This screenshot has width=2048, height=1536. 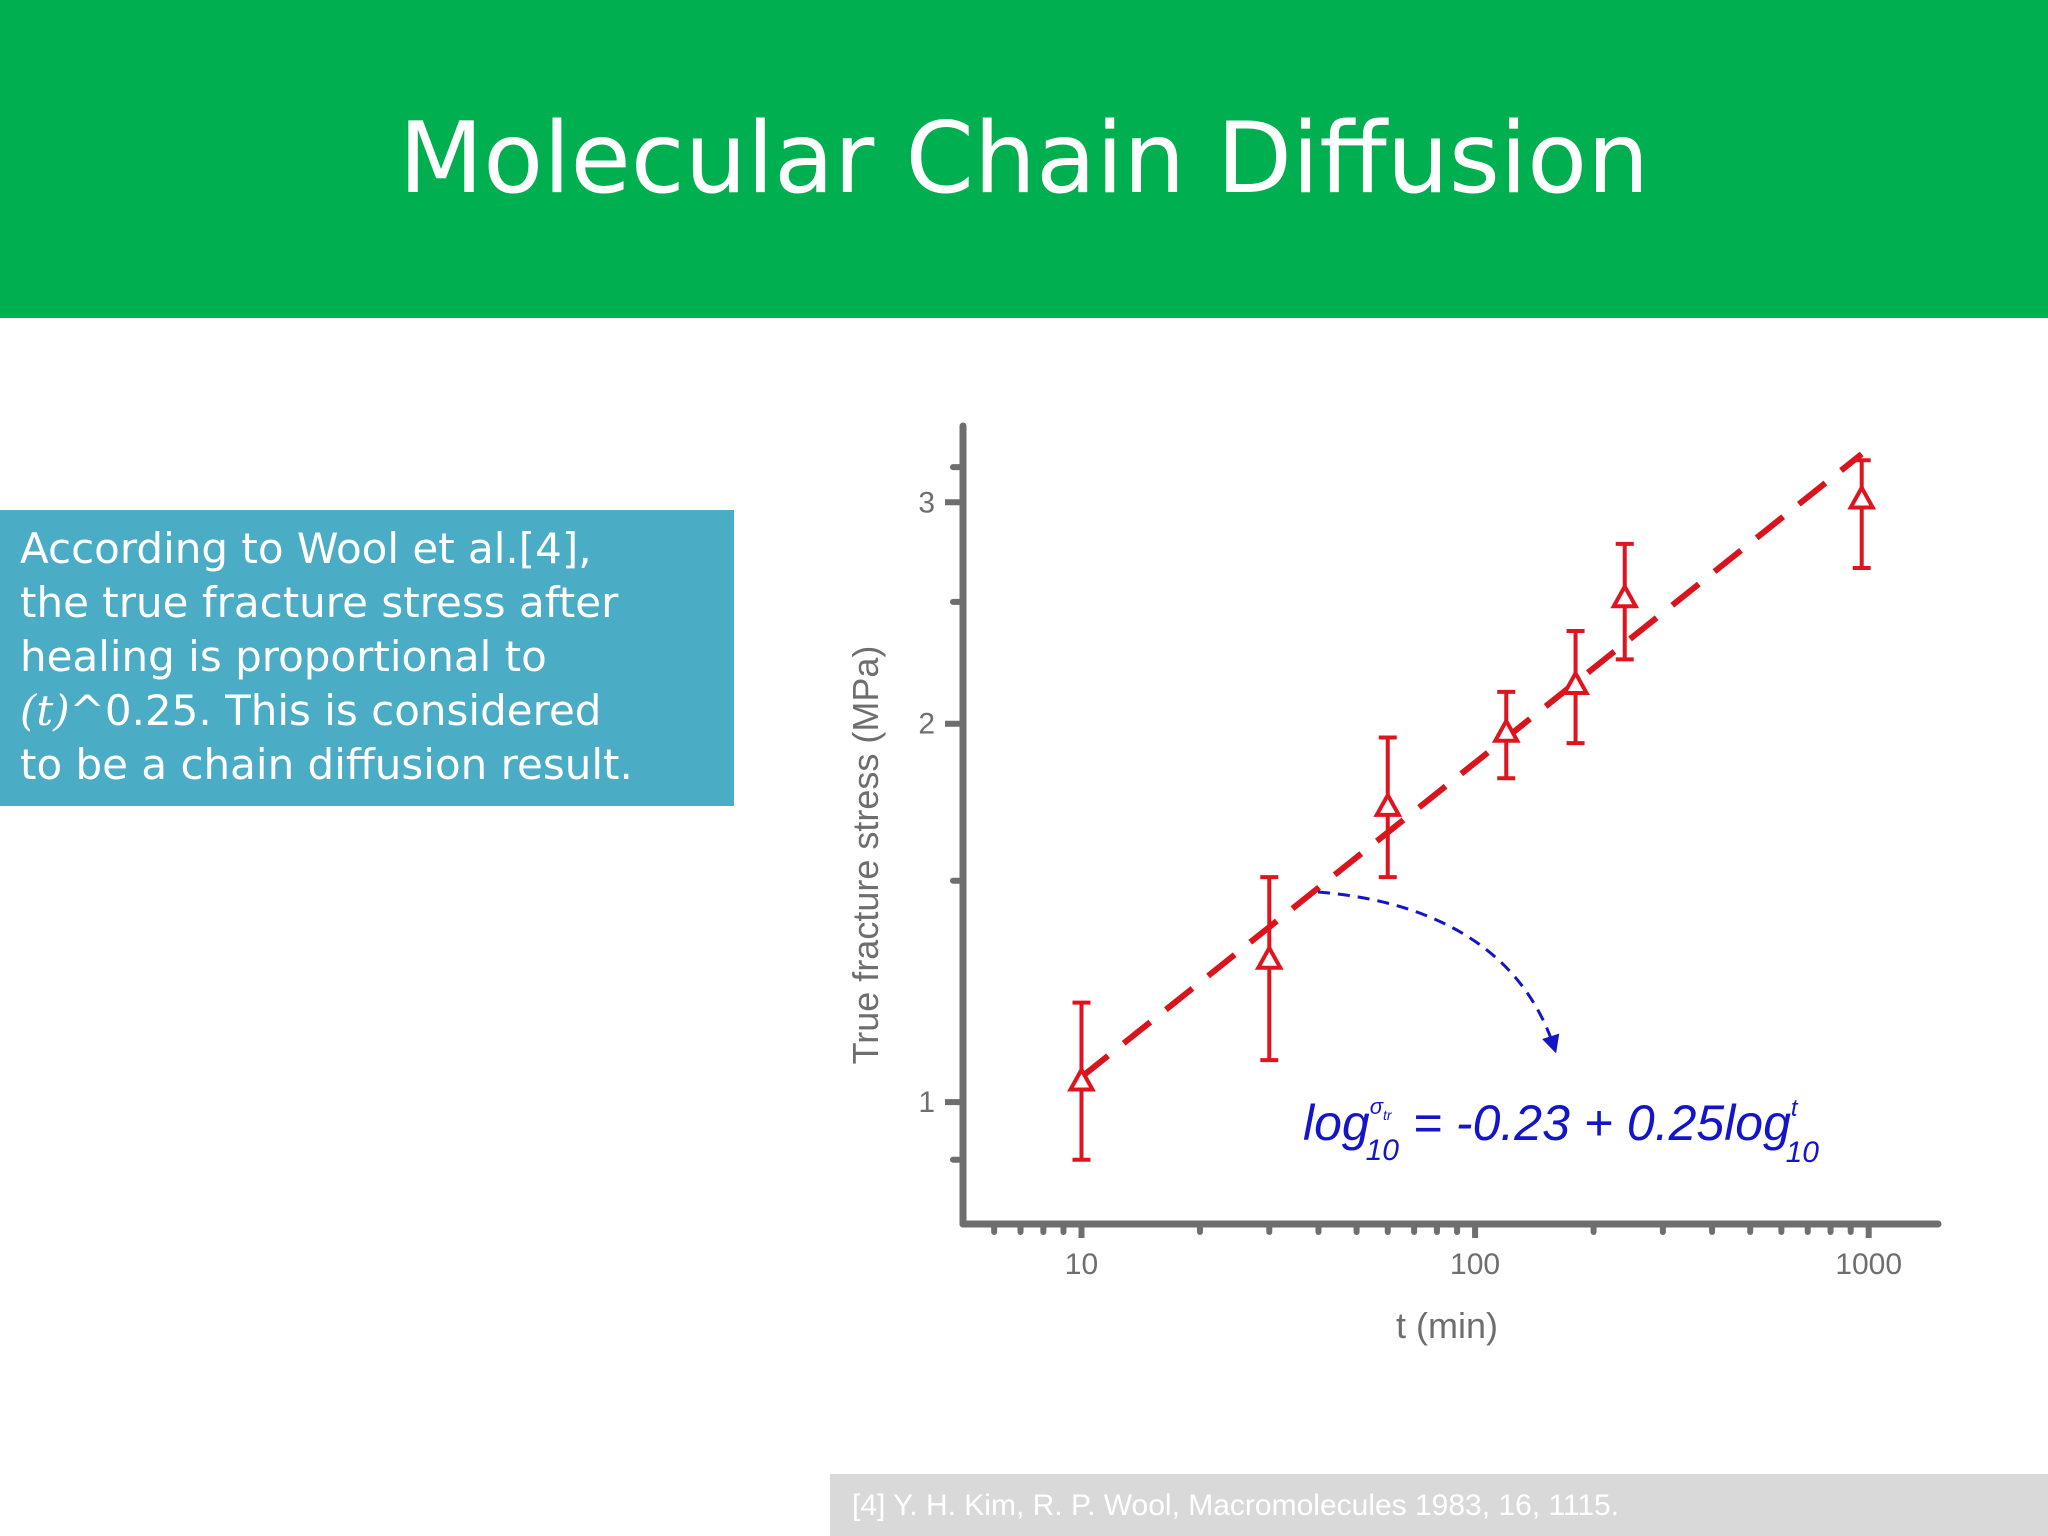 What do you see at coordinates (926, 1102) in the screenshot?
I see `y-tick-label: 1` at bounding box center [926, 1102].